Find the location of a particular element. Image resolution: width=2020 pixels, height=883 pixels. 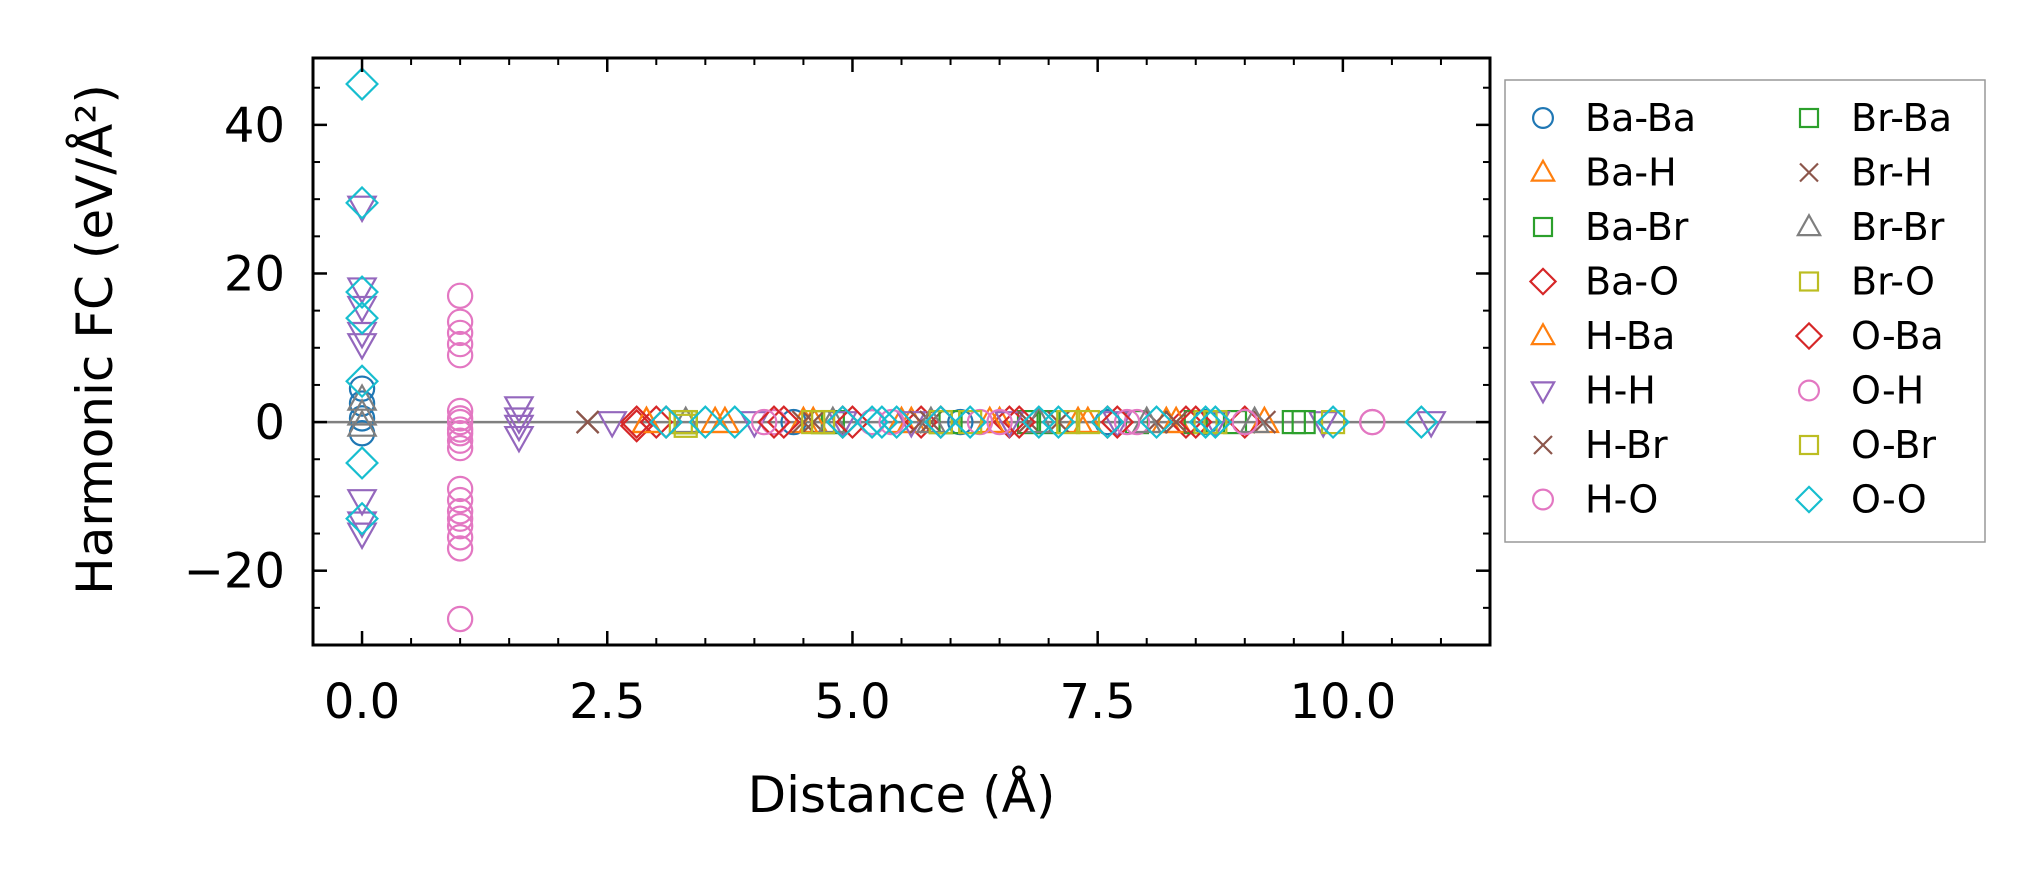

legend-label: Ba-Br is located at coordinates (1637, 227).